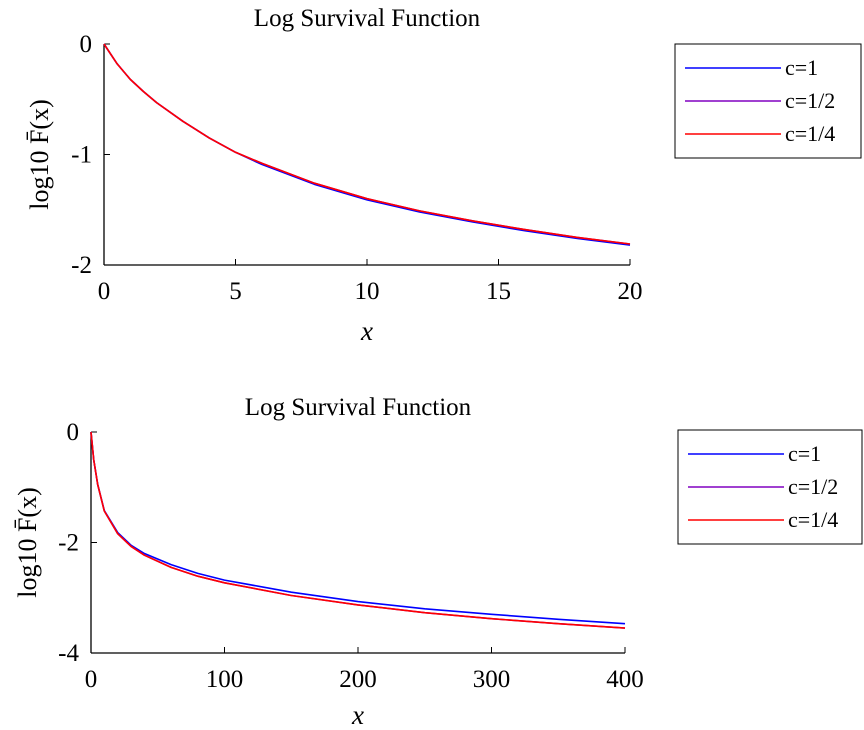  Describe the element at coordinates (81, 155) in the screenshot. I see `y-tick-label: -1` at that location.